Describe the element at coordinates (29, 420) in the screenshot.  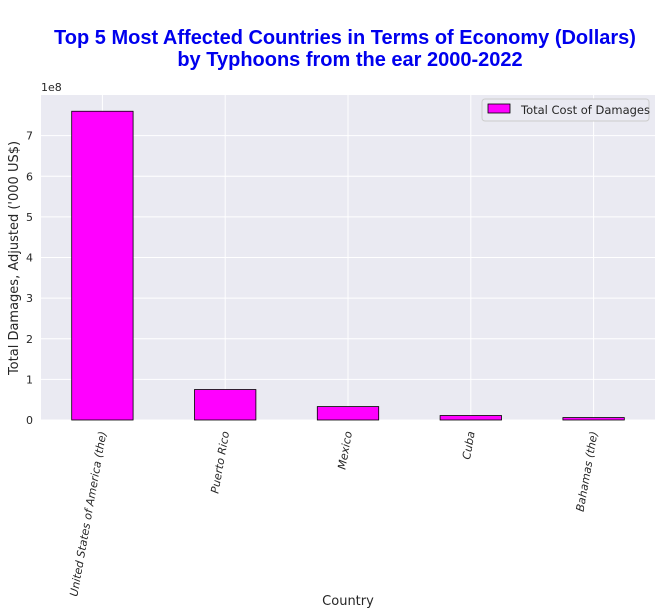
I see `y-tick-label: 0` at that location.